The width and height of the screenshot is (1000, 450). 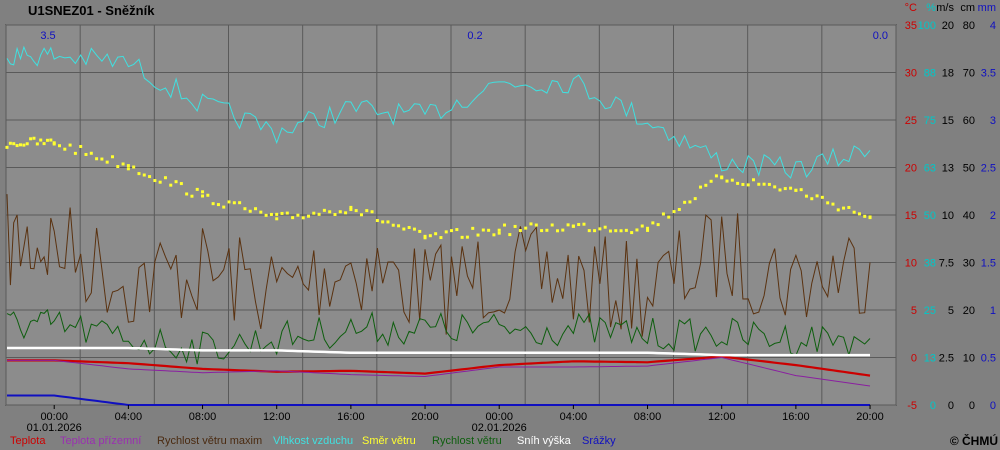 What do you see at coordinates (972, 406) in the screenshot?
I see `axis-tick-snow: 0` at bounding box center [972, 406].